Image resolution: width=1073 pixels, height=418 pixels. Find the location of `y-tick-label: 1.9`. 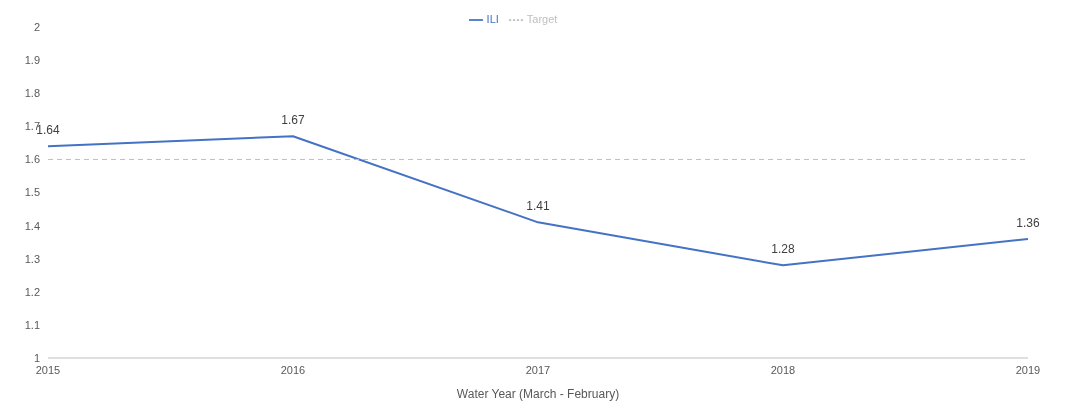

y-tick-label: 1.9 is located at coordinates (32, 60).